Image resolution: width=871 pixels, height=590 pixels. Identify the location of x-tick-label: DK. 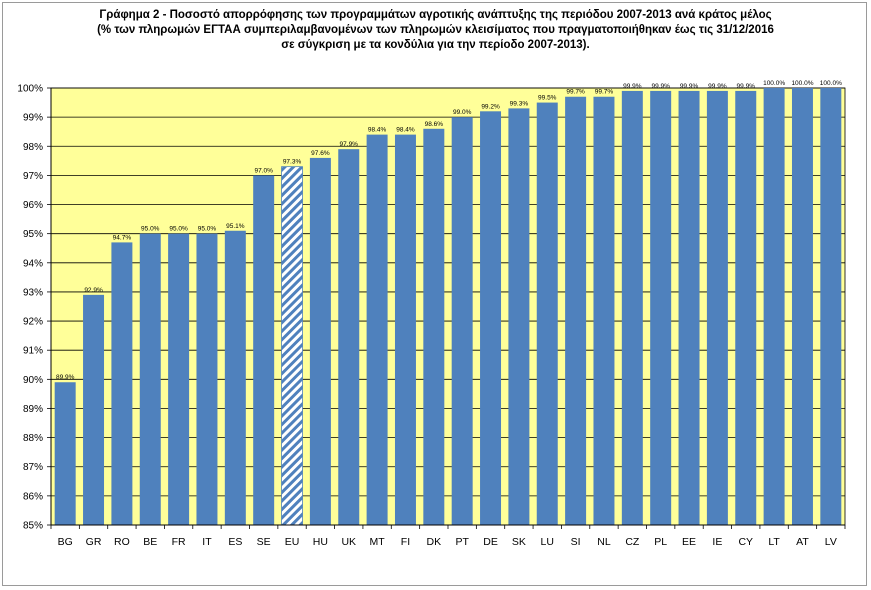
(434, 542).